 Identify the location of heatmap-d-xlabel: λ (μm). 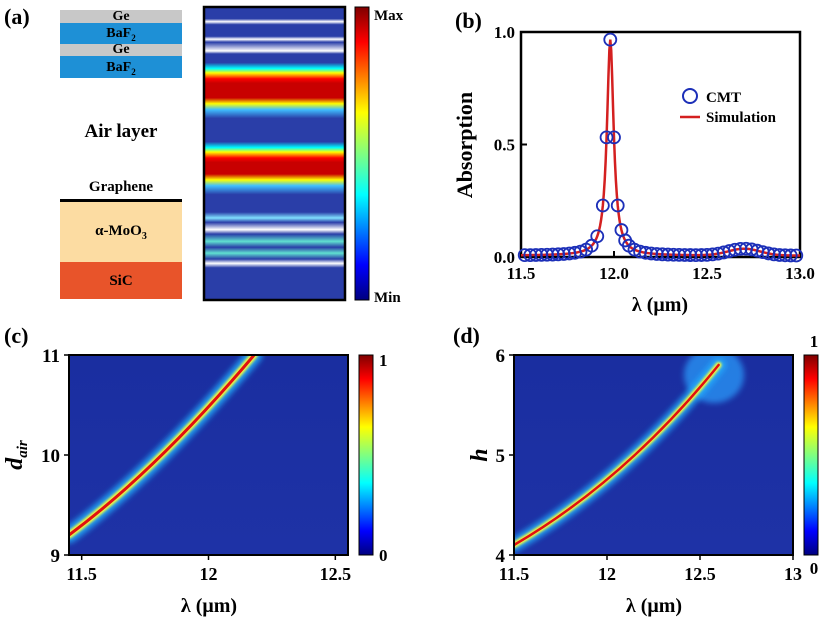
(654, 606).